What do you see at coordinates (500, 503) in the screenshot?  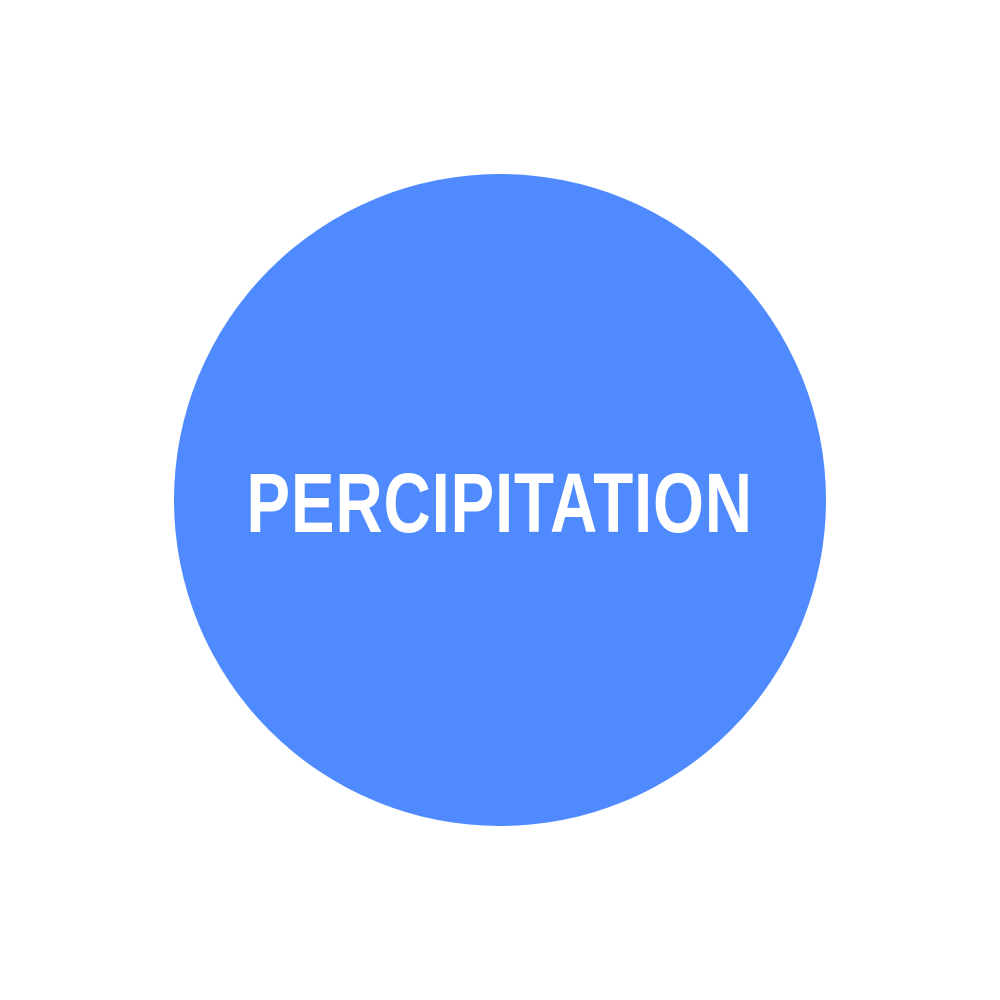 I see `badge-label: PERCIPITATION` at bounding box center [500, 503].